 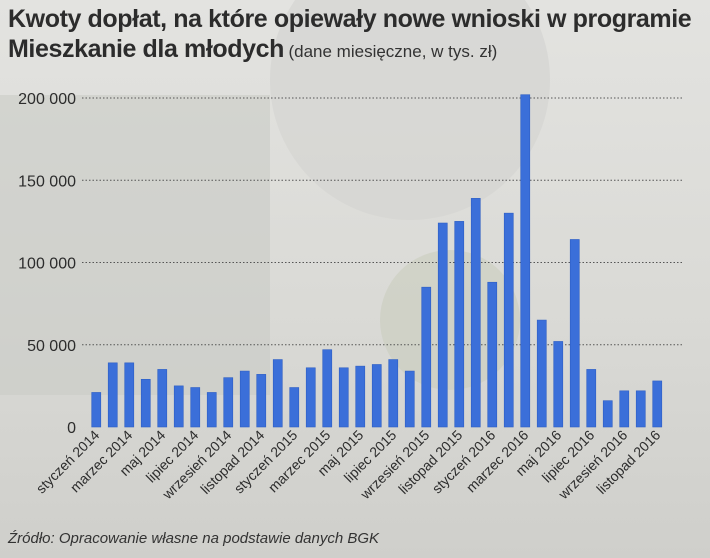 What do you see at coordinates (71, 428) in the screenshot?
I see `y-tick-label: 0` at bounding box center [71, 428].